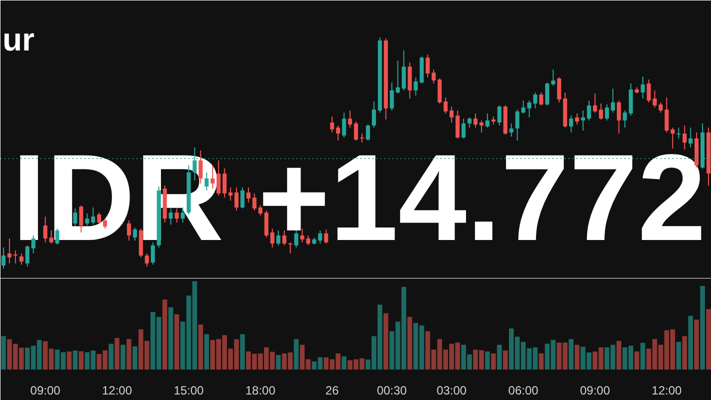 The width and height of the screenshot is (711, 400). I want to click on x-tick-label: 18:00, so click(260, 391).